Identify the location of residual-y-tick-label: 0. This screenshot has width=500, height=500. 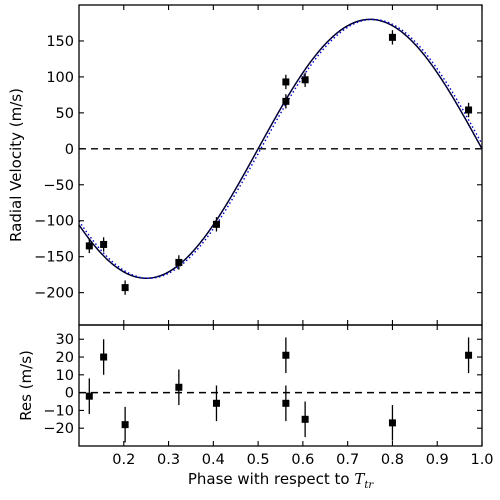
(69, 394).